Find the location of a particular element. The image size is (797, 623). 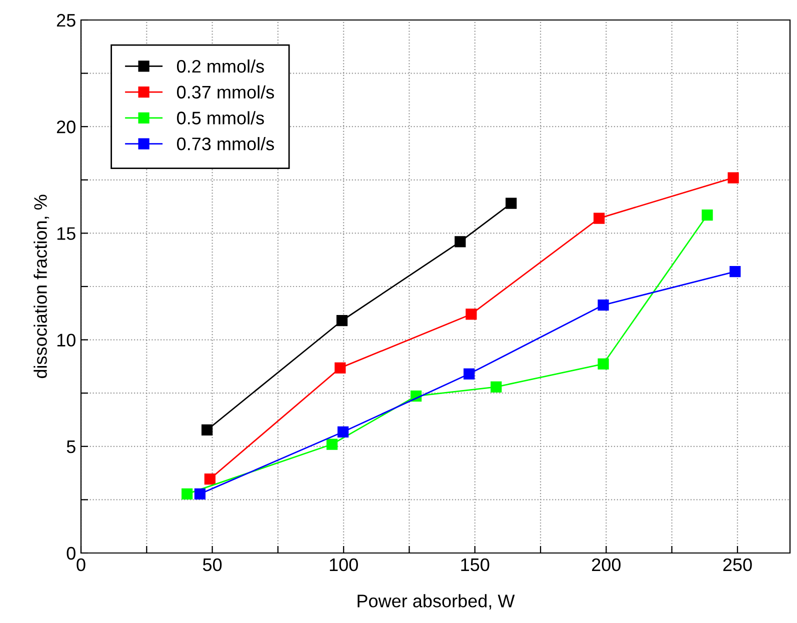

y-tick-label: 5 is located at coordinates (71, 447).